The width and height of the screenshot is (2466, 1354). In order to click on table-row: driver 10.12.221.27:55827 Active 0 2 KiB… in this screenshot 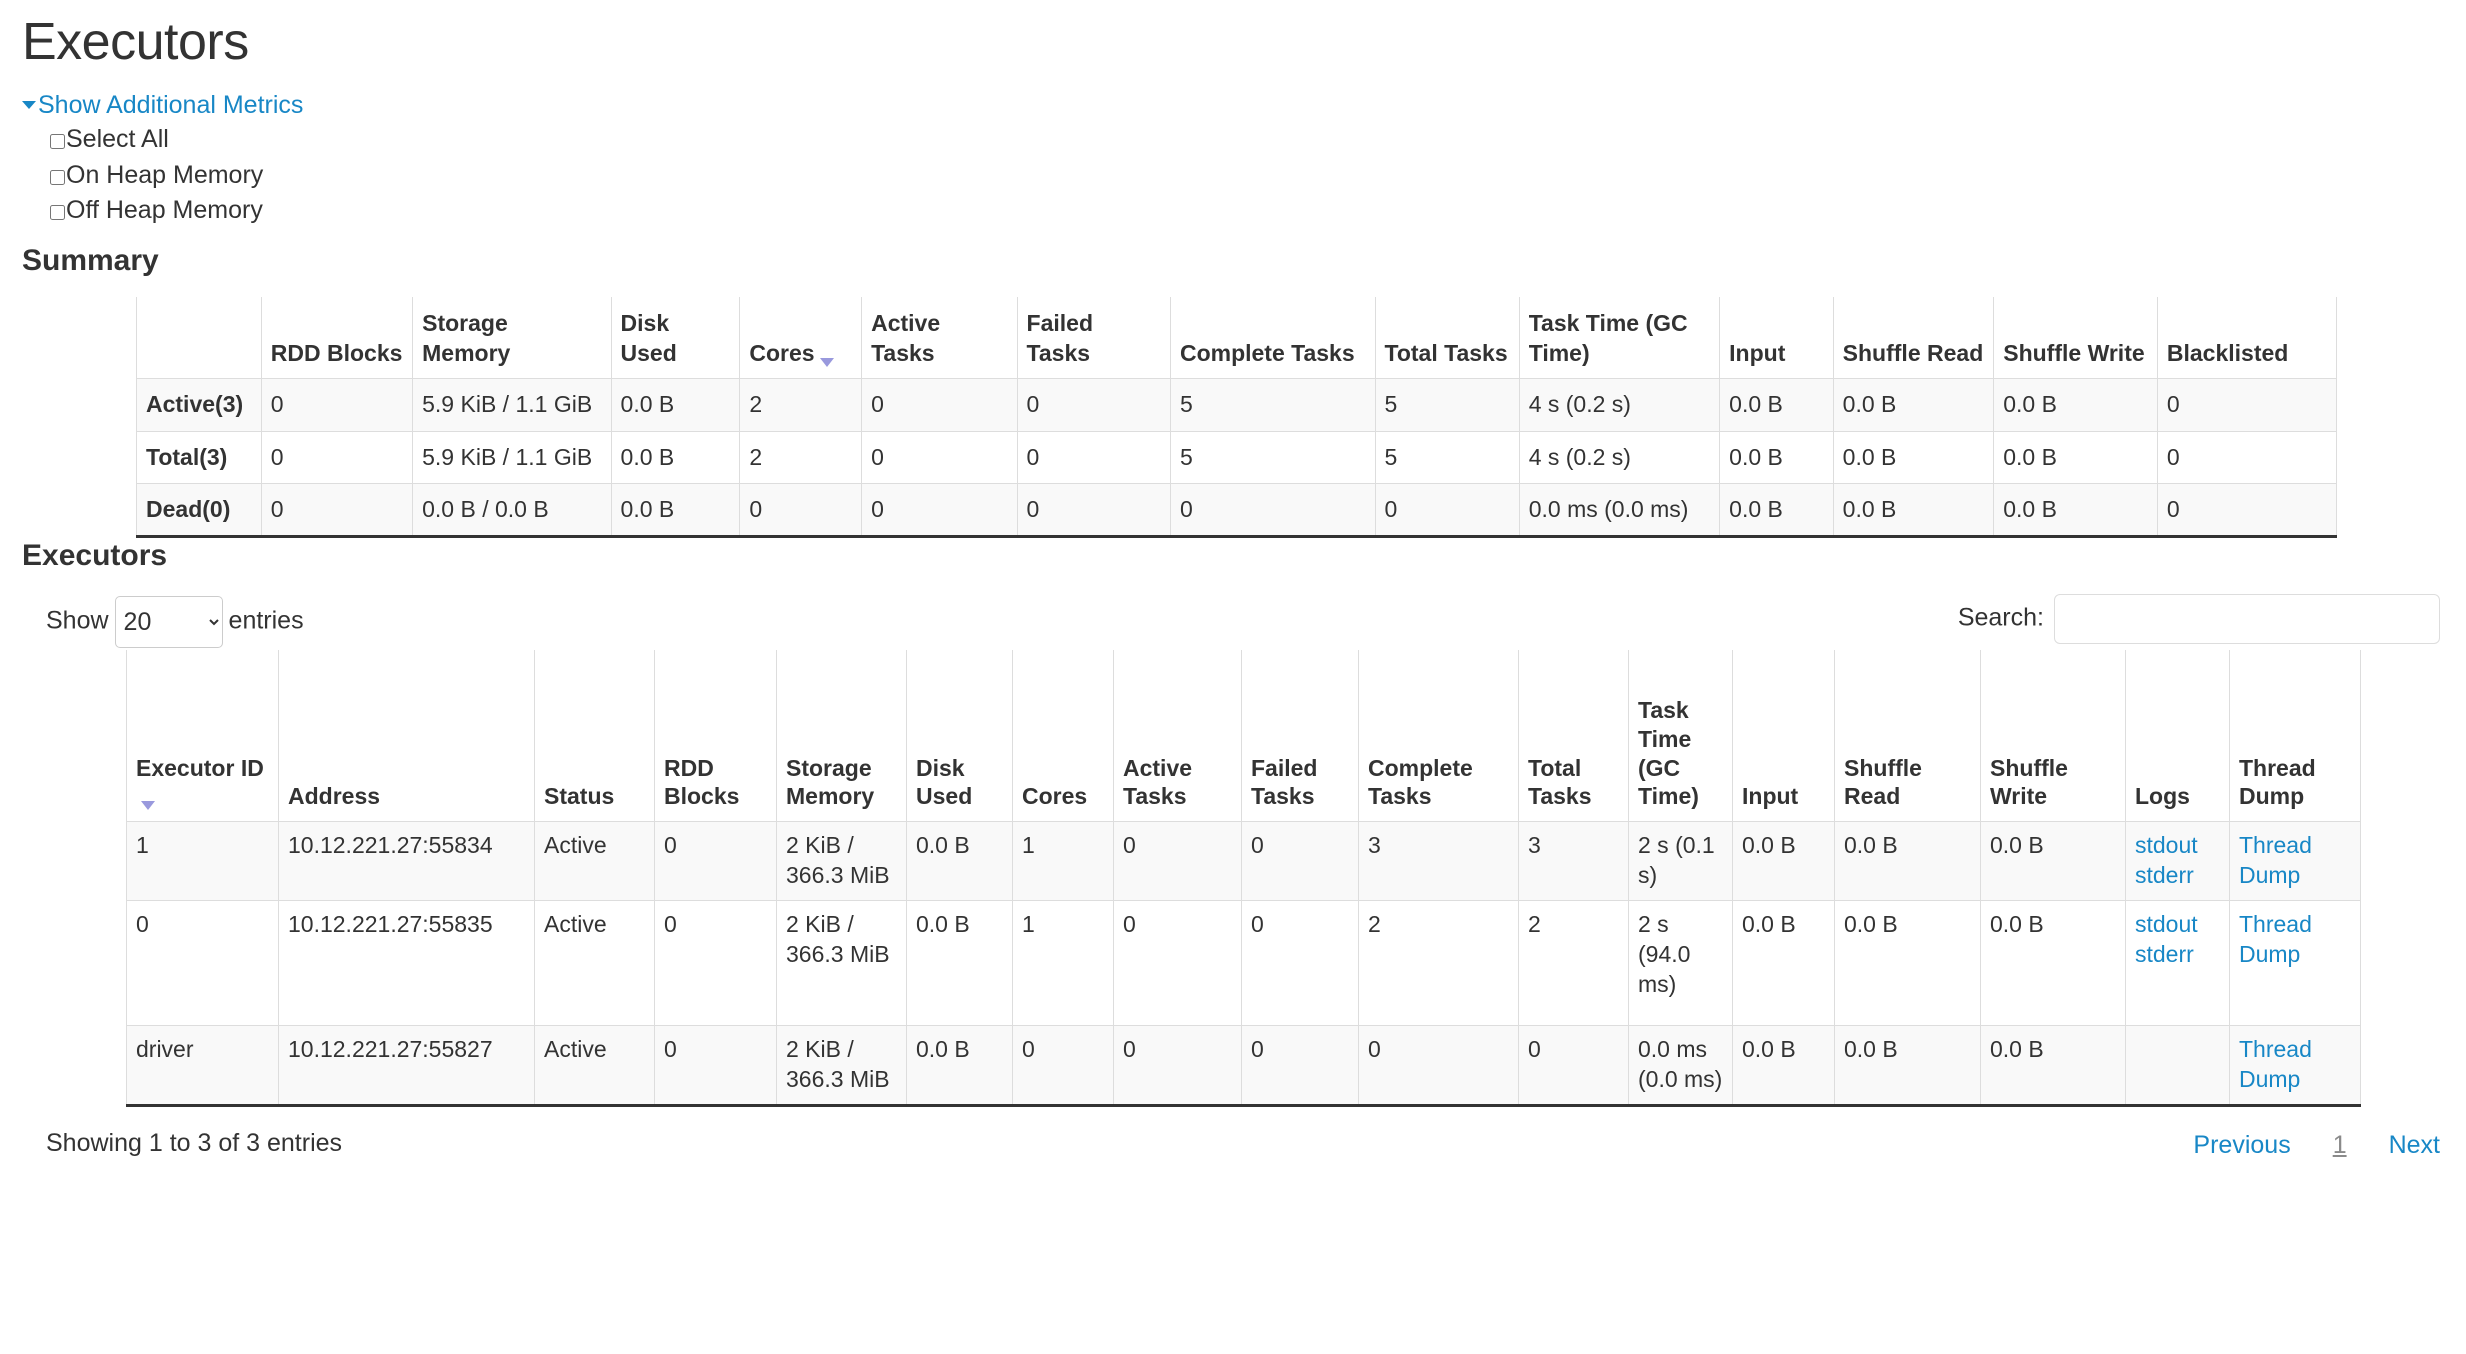, I will do `click(1243, 1065)`.